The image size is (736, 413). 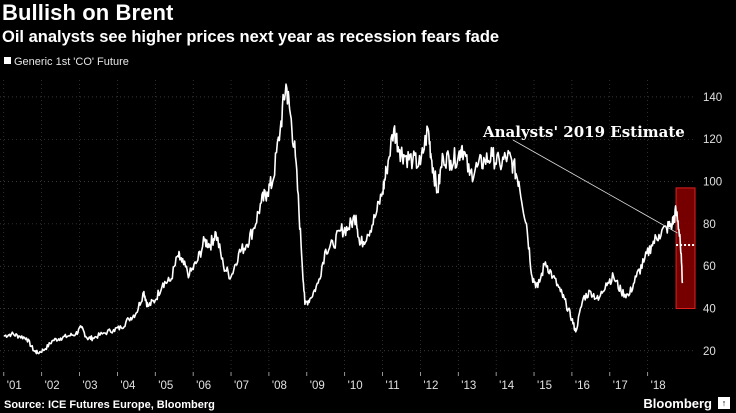 What do you see at coordinates (712, 183) in the screenshot?
I see `y-tick-label: 100` at bounding box center [712, 183].